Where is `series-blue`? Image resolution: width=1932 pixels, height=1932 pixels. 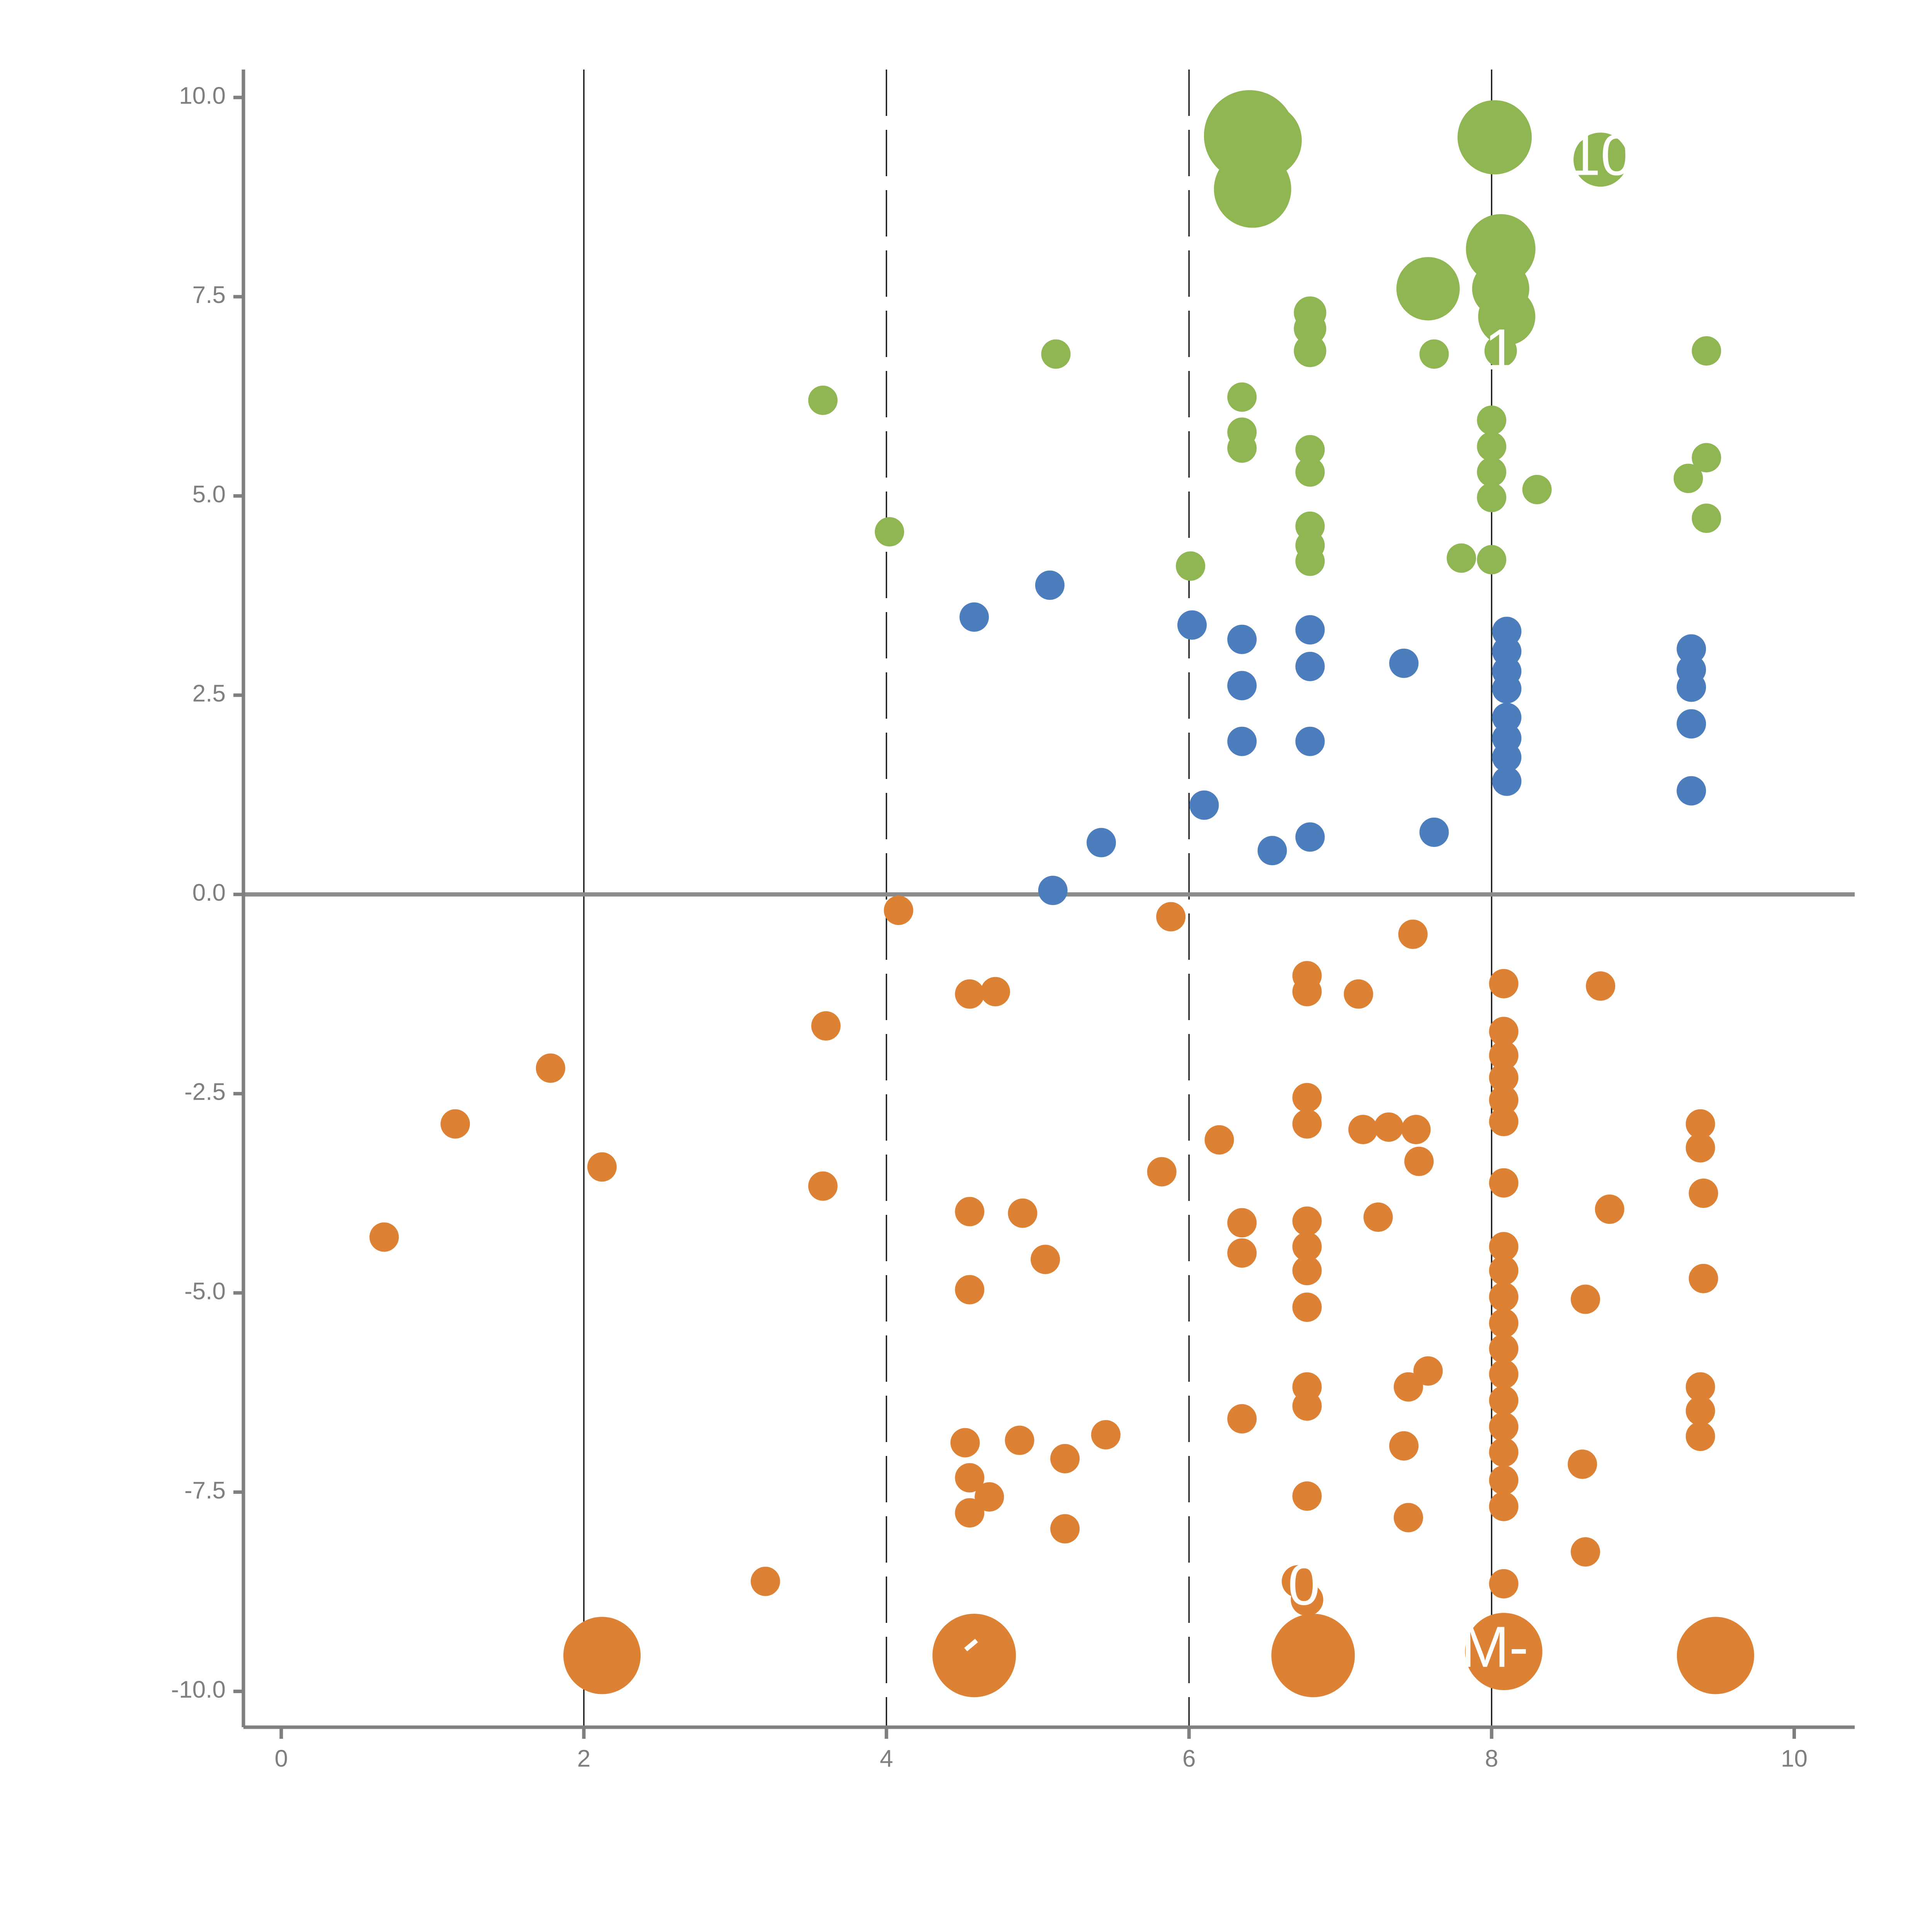 series-blue is located at coordinates (1333, 738).